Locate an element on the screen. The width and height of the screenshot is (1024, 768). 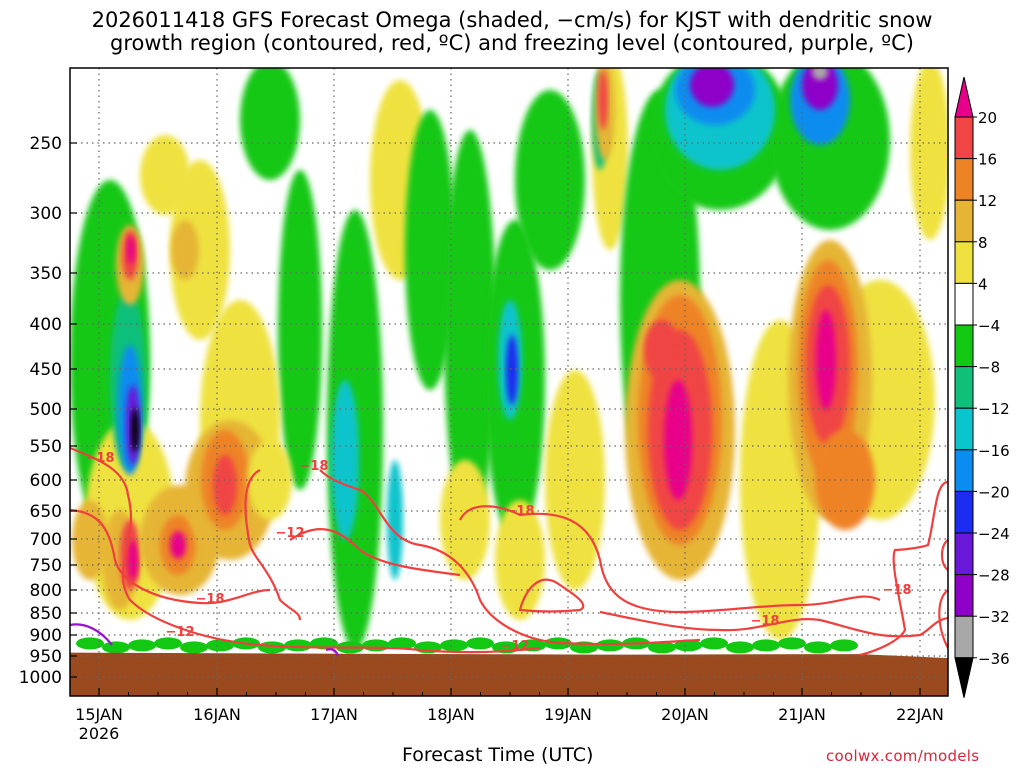
x-tick-label: 15JAN is located at coordinates (99, 714).